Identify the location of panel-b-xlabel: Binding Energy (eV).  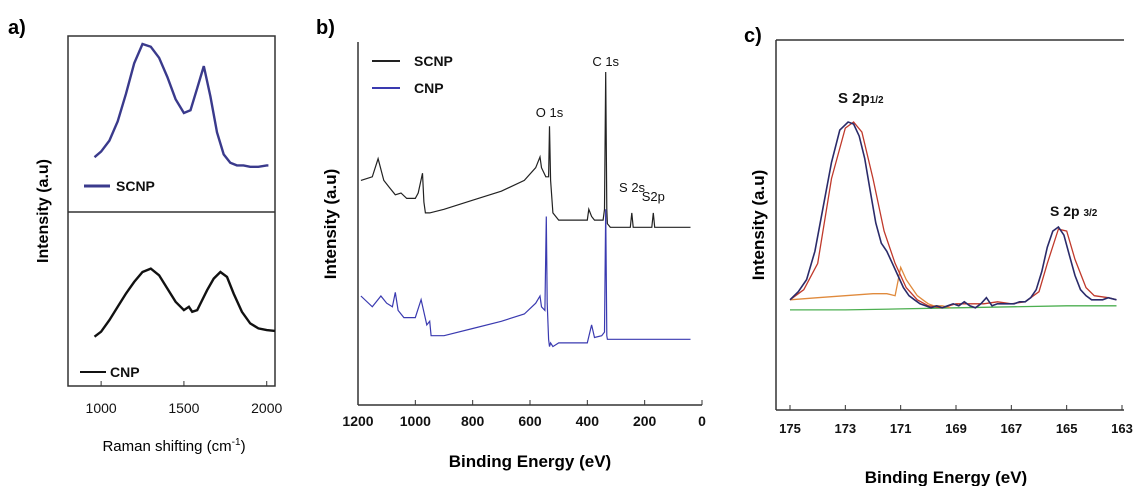
(530, 461).